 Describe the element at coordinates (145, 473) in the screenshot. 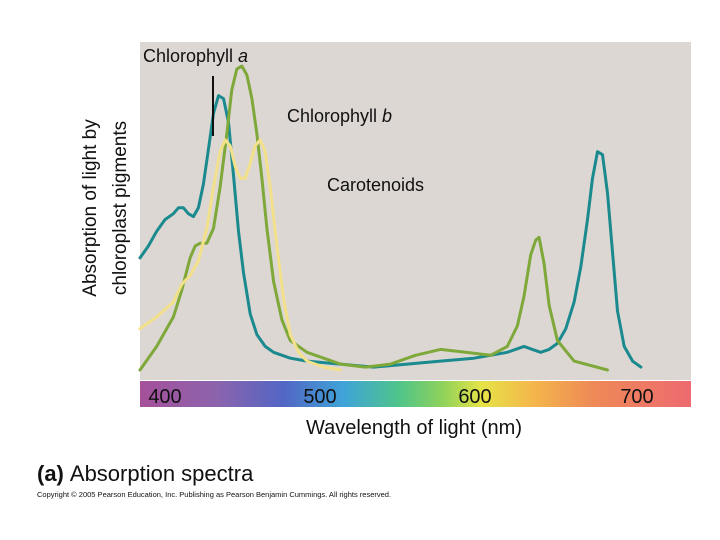

I see `panel-caption: (a) Absorption spectra` at that location.